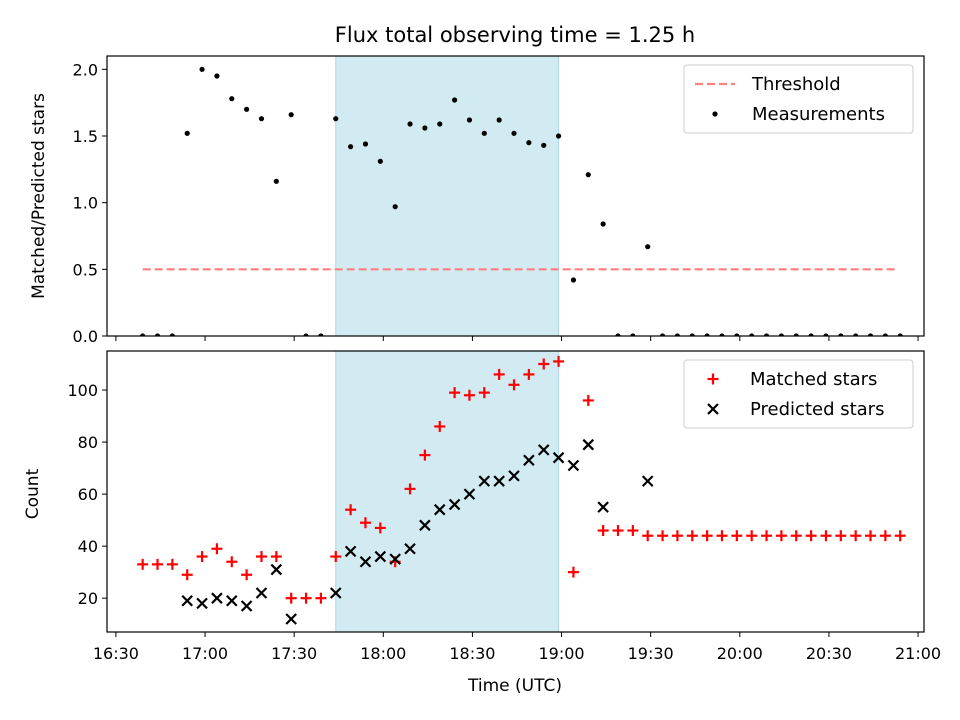  I want to click on bottom-y-axis-label: Count, so click(33, 493).